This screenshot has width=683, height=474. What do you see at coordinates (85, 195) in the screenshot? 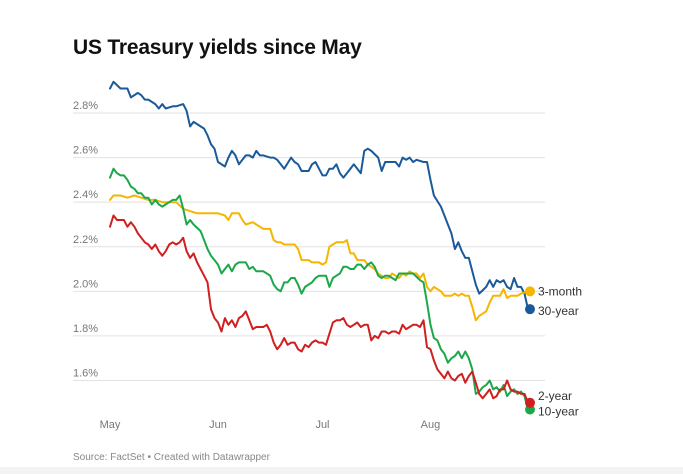
I see `y-tick-label: 2.4%` at bounding box center [85, 195].